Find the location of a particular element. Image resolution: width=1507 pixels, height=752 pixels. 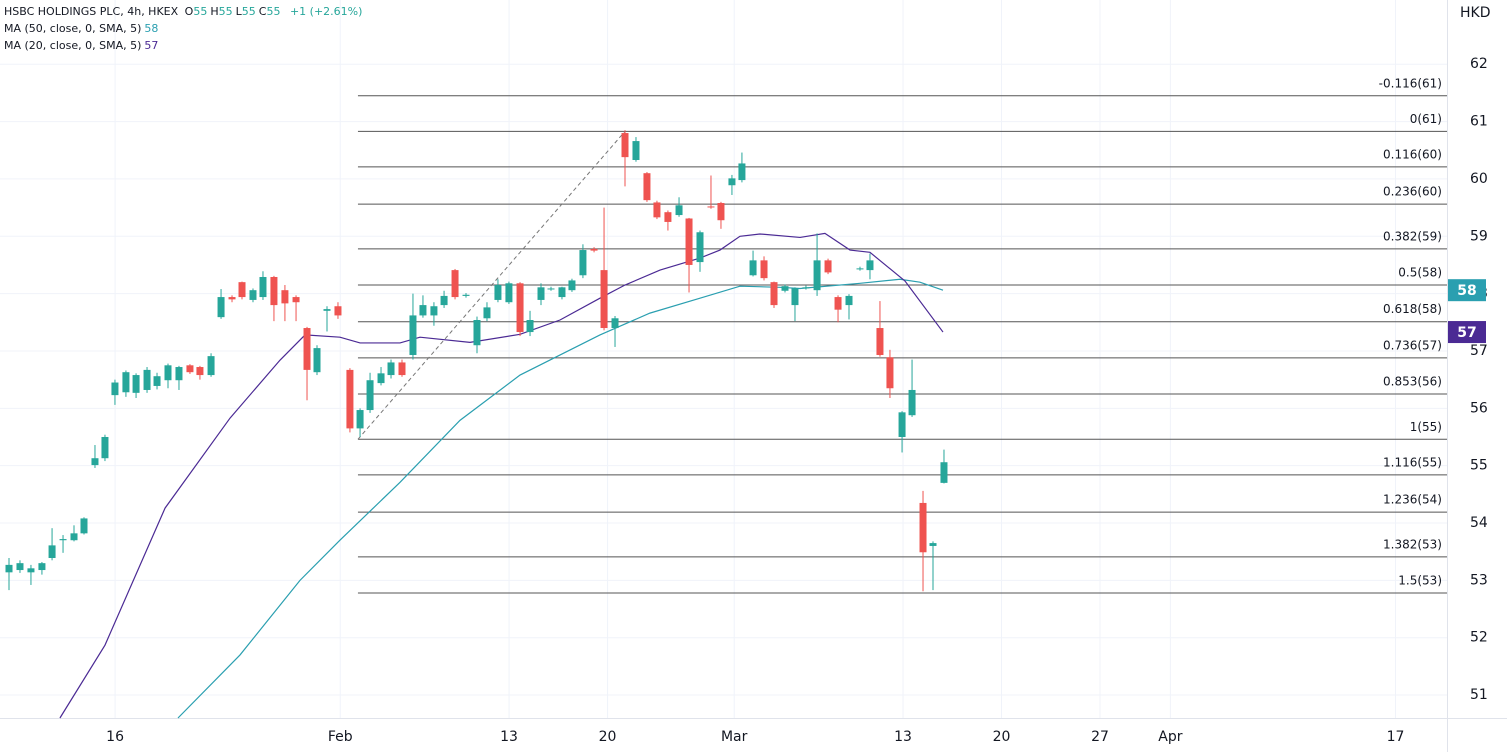

ma-value: 57 is located at coordinates (151, 45).